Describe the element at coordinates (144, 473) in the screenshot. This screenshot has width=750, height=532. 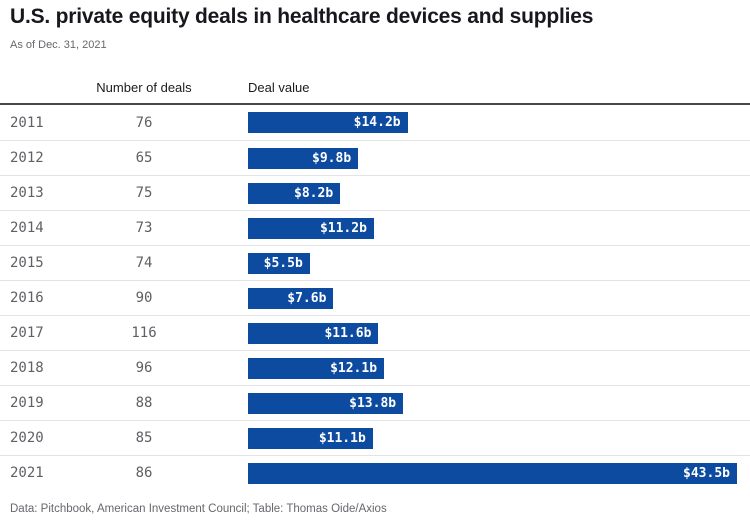
I see `deals-count: 86` at that location.